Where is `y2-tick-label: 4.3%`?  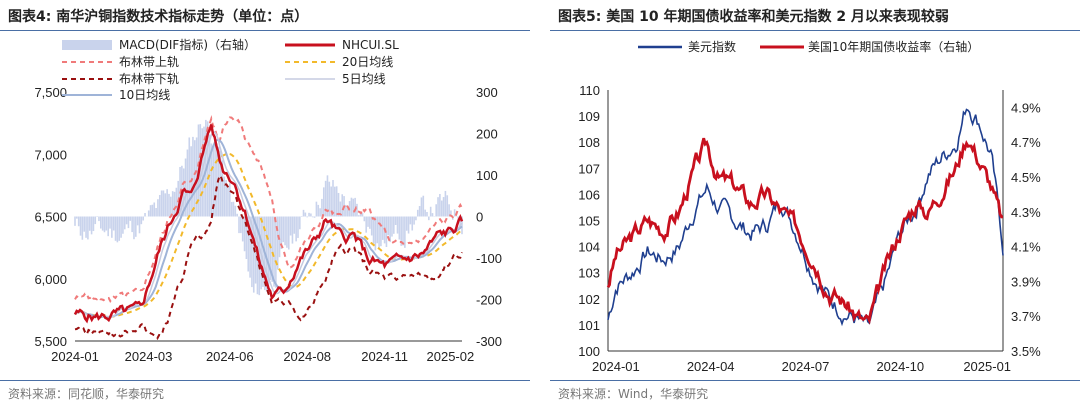
y2-tick-label: 4.3% is located at coordinates (1026, 212).